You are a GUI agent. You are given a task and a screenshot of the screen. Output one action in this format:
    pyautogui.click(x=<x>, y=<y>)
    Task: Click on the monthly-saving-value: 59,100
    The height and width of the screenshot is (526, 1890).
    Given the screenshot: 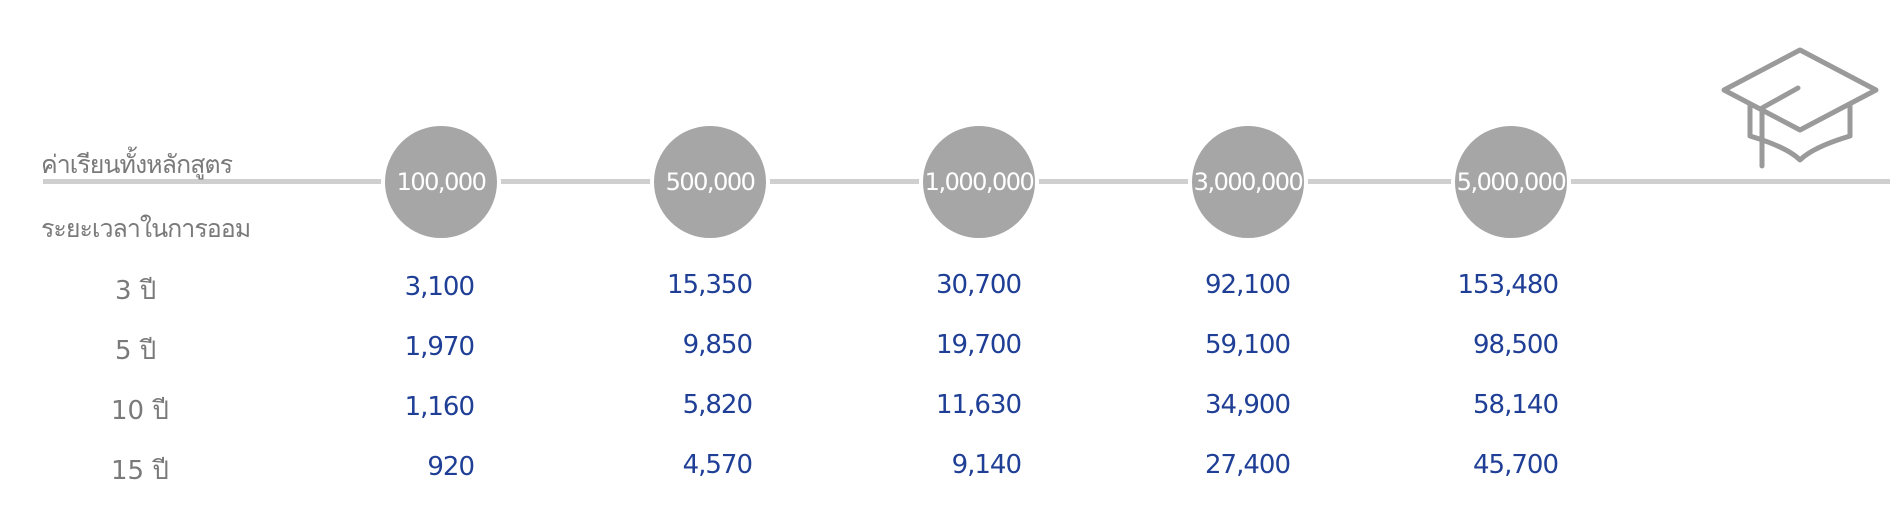 What is the action you would take?
    pyautogui.click(x=1248, y=345)
    